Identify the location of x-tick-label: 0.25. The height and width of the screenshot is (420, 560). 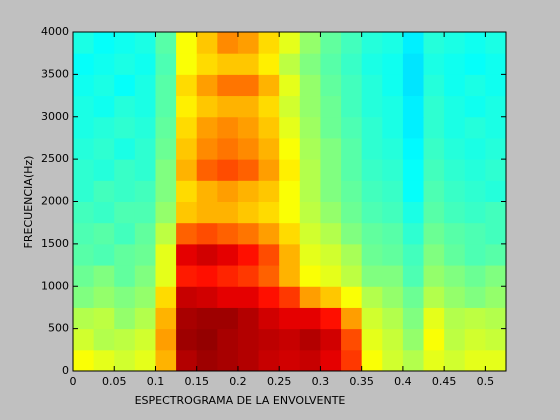
(279, 381).